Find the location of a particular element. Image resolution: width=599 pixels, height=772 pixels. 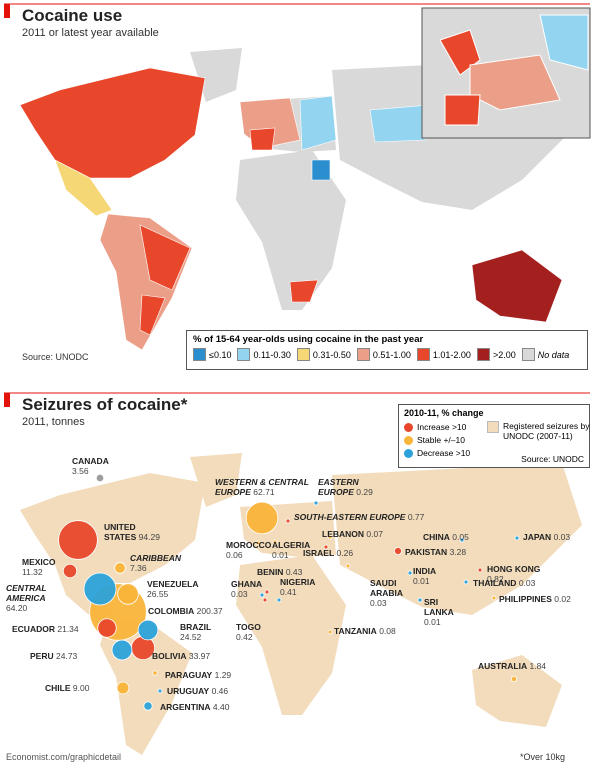

title: Cocaine use is located at coordinates (72, 15).